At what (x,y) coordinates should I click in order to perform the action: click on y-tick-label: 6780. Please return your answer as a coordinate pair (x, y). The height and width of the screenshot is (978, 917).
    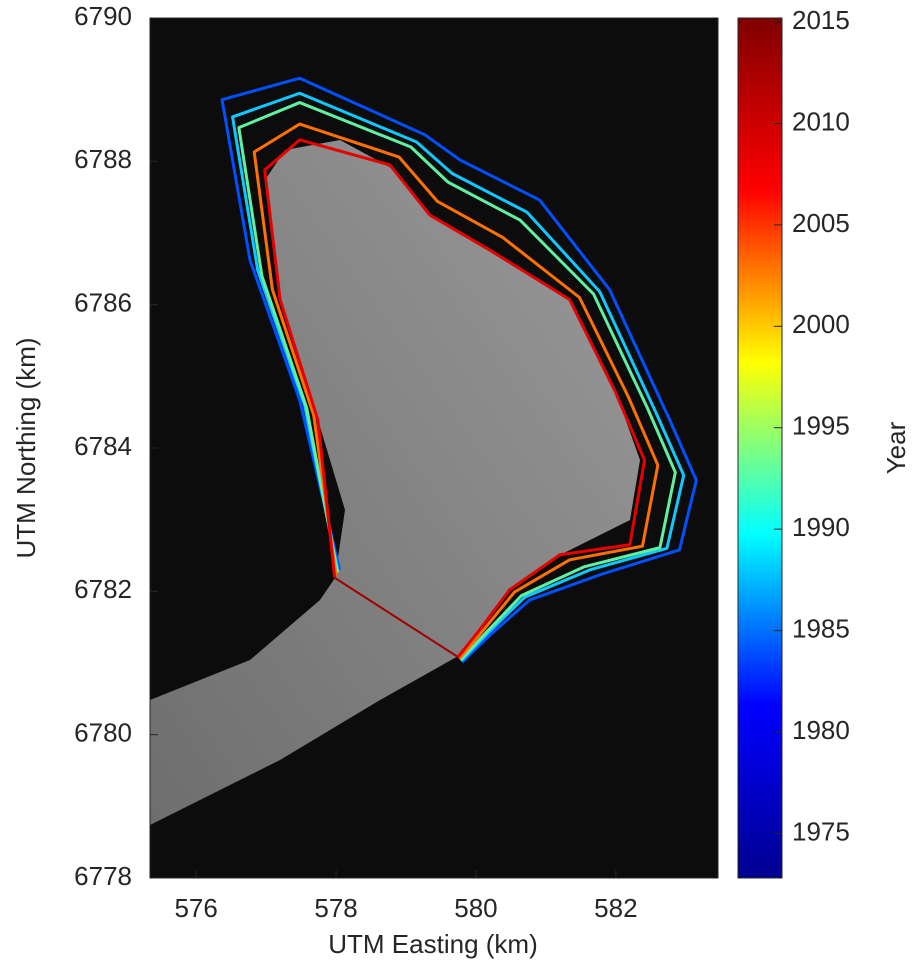
    Looking at the image, I should click on (103, 733).